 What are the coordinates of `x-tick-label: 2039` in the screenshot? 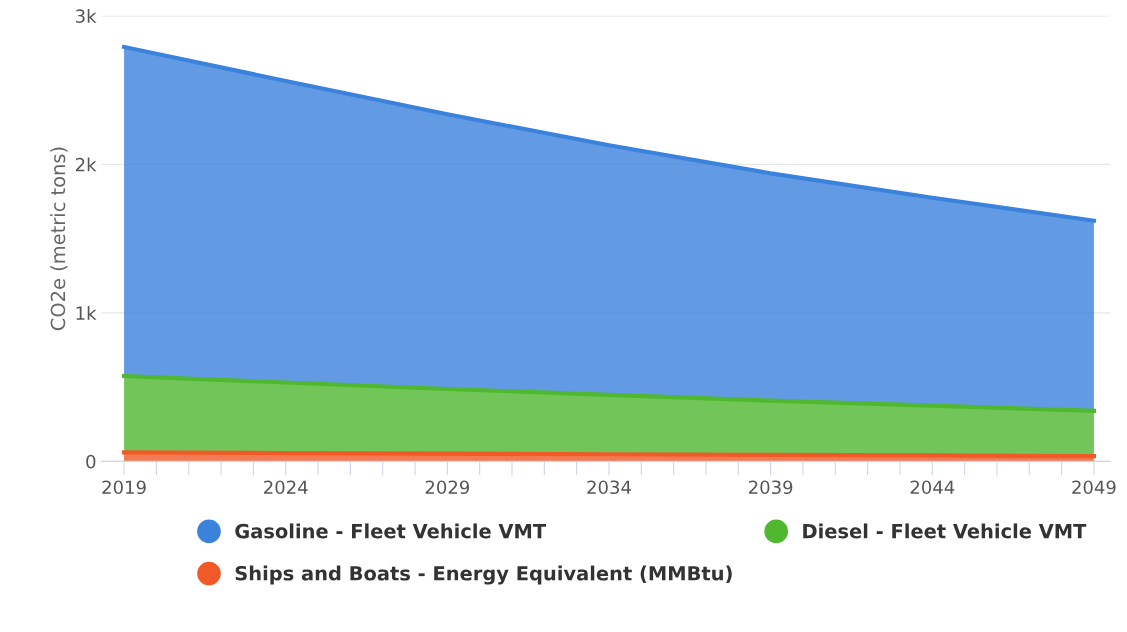 It's located at (770, 487).